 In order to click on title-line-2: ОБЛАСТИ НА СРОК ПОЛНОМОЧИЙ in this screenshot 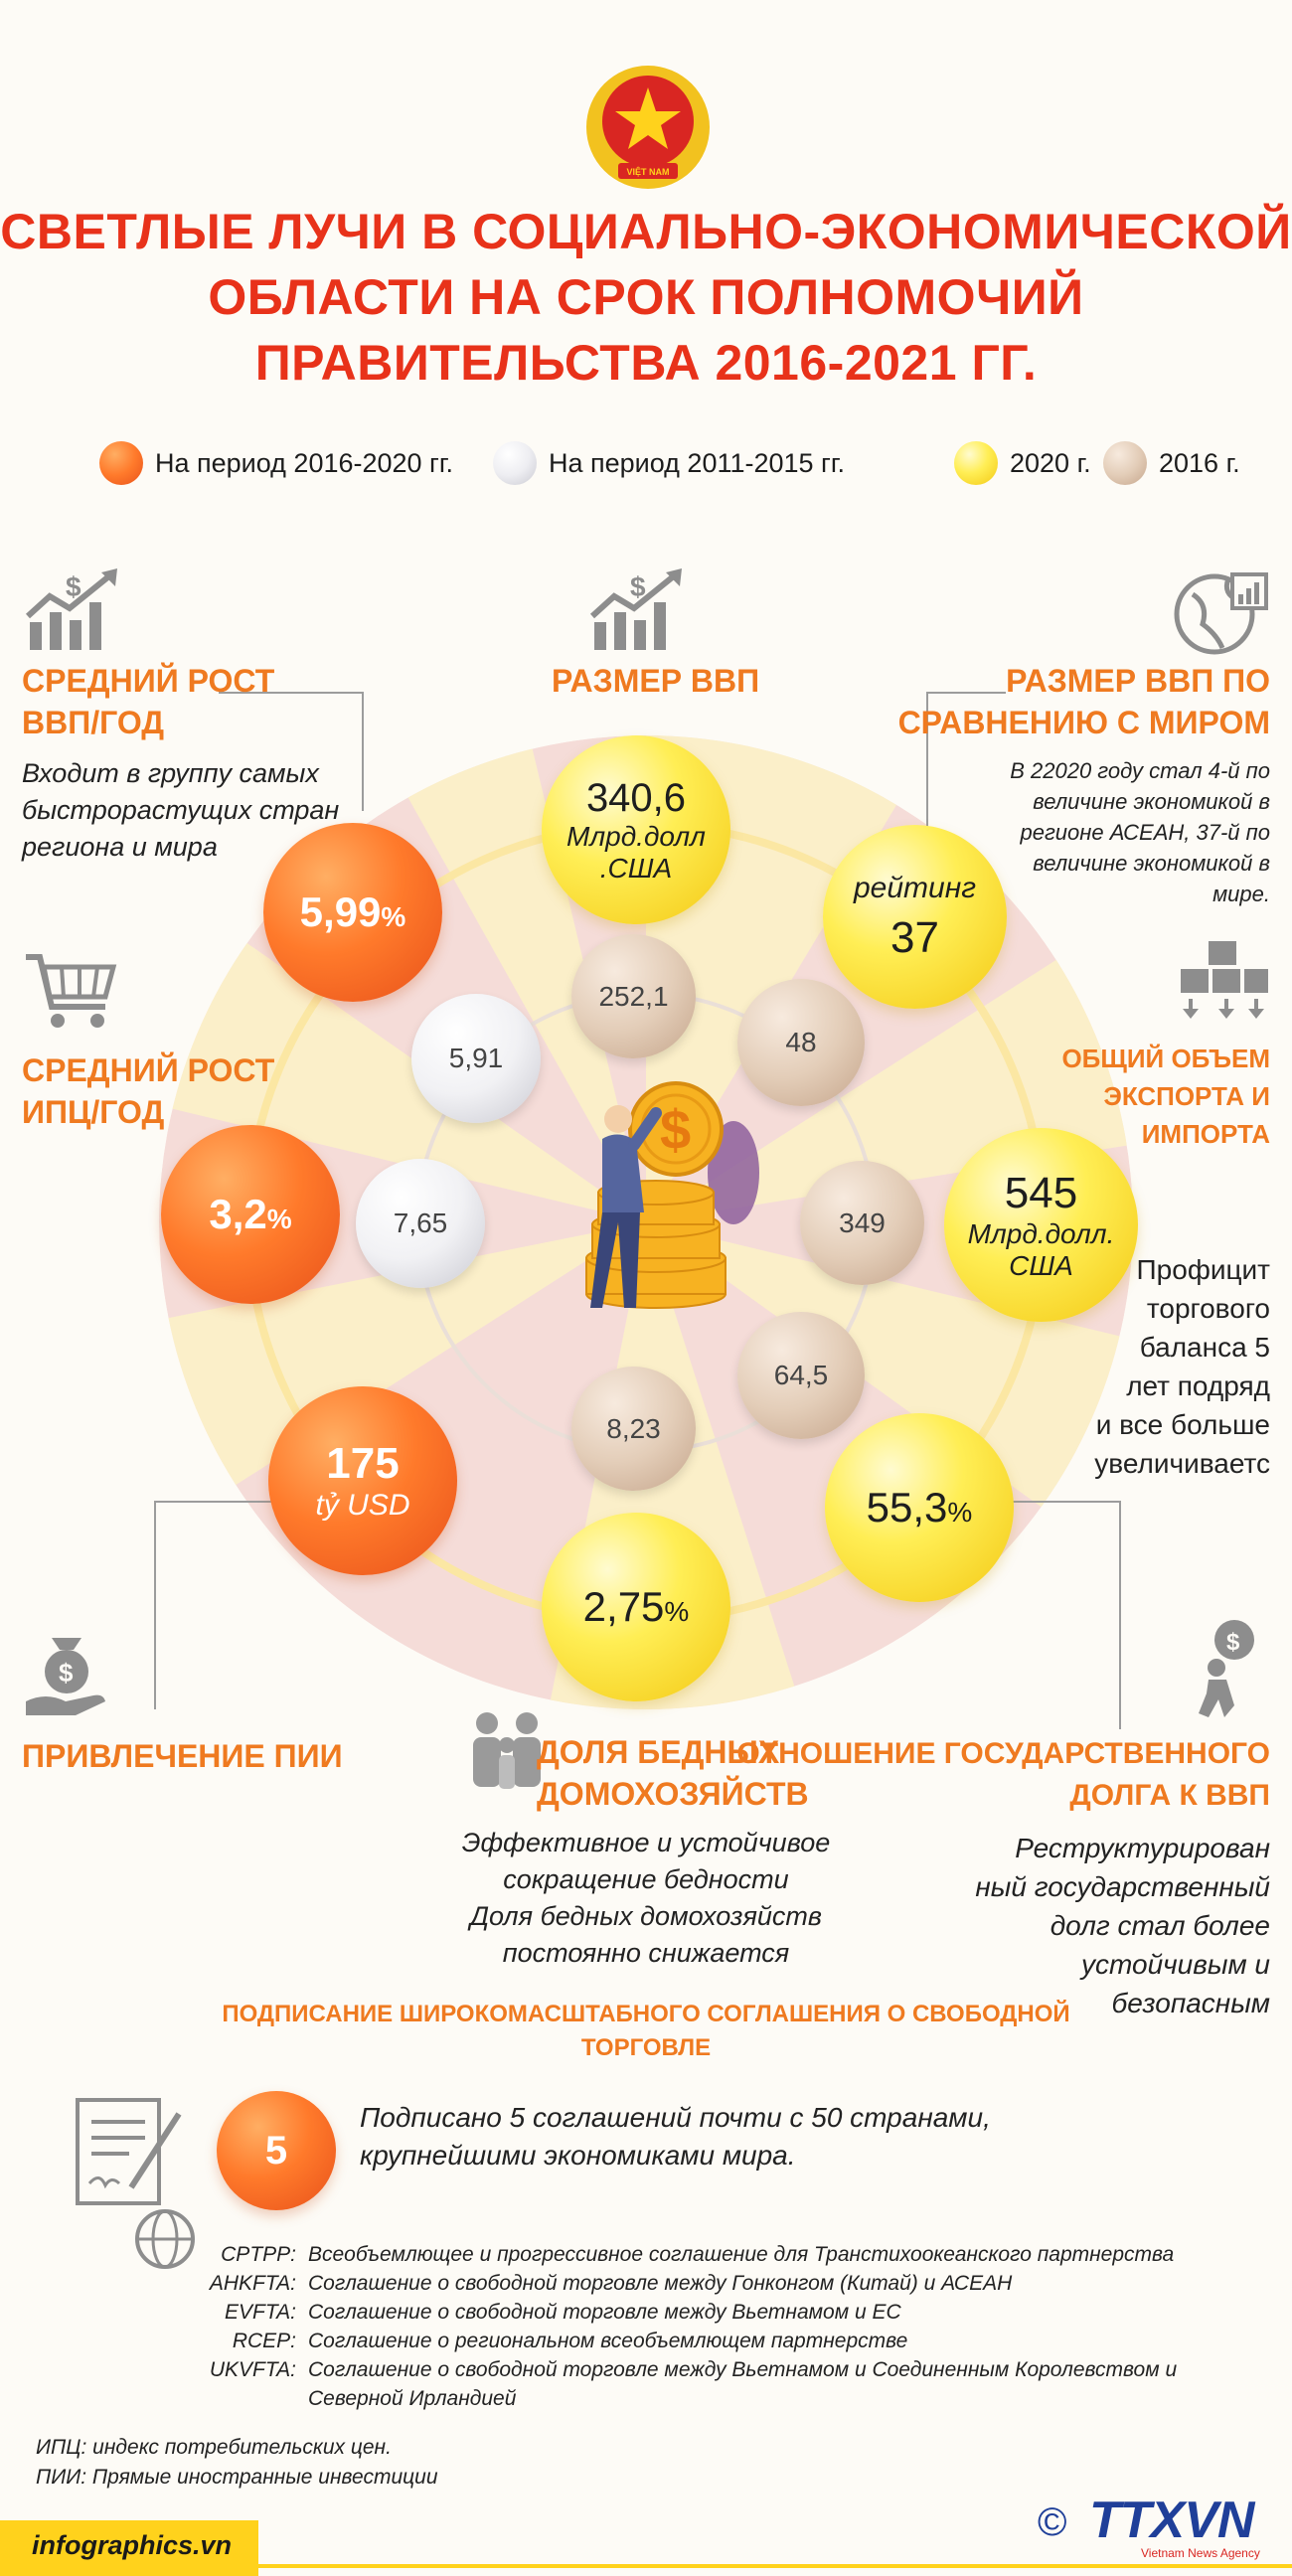, I will do `click(646, 297)`.